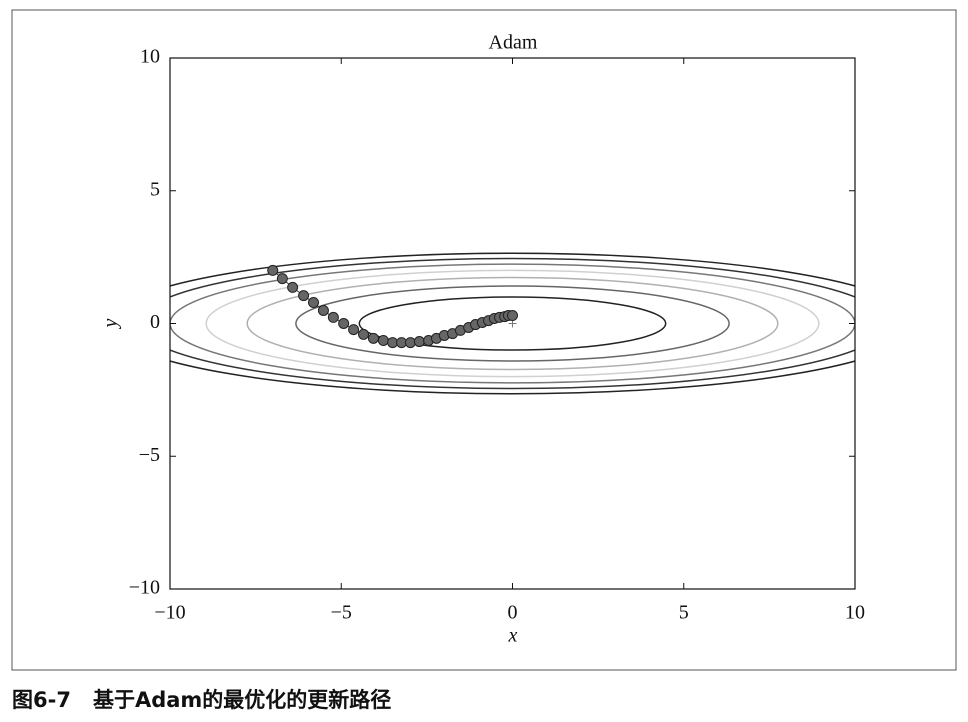 The image size is (968, 722). I want to click on y-tick-label: 5, so click(155, 189).